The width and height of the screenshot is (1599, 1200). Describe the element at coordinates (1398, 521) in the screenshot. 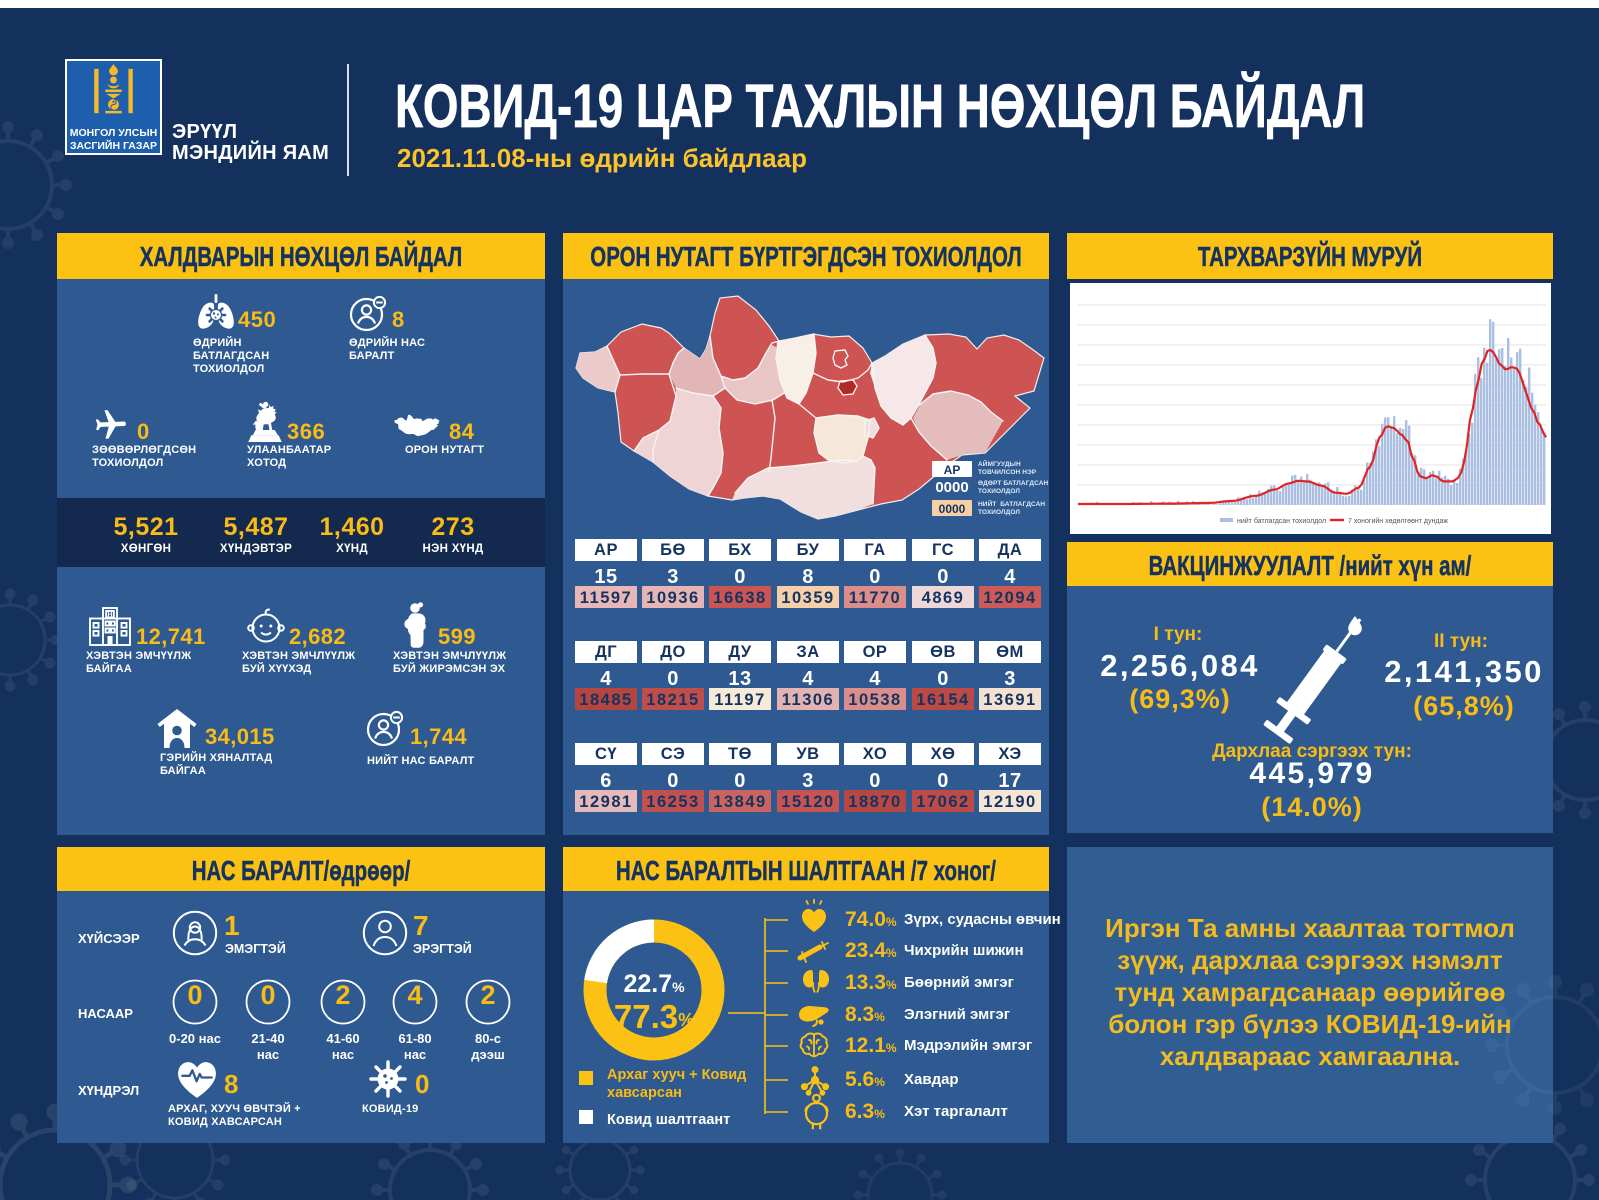

I see `svg-text: 7 хоногийн хөдөлгөөнт дундаж` at that location.